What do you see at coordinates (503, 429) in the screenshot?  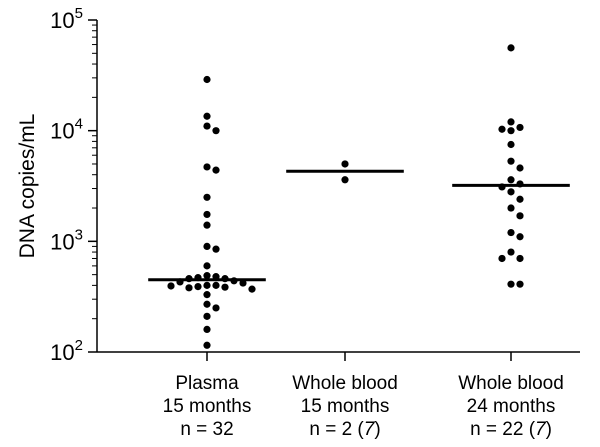 I see `category-label-text: n = 22 (` at bounding box center [503, 429].